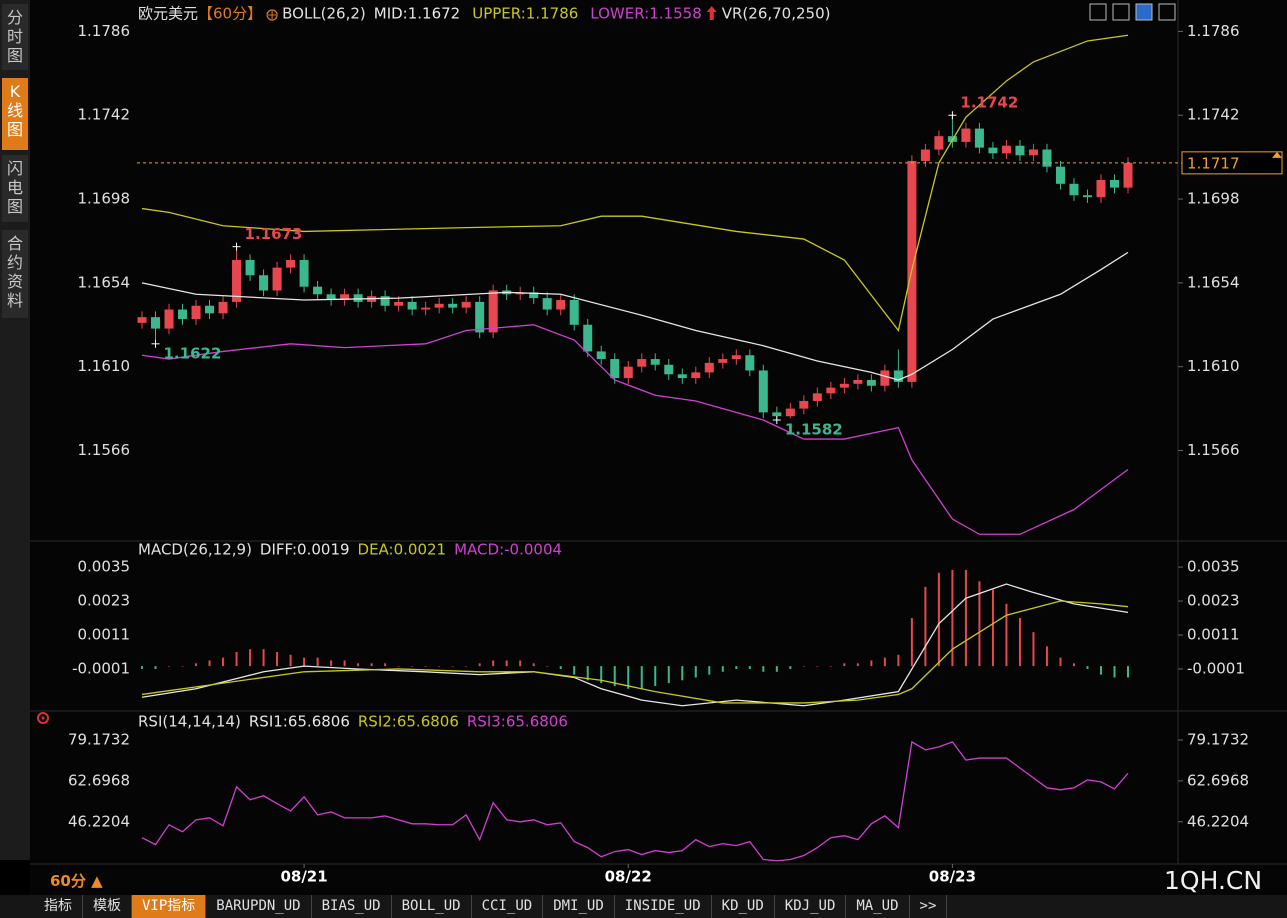 This screenshot has height=918, width=1287. What do you see at coordinates (878, 906) in the screenshot?
I see `bottom-tab: MA_UD` at bounding box center [878, 906].